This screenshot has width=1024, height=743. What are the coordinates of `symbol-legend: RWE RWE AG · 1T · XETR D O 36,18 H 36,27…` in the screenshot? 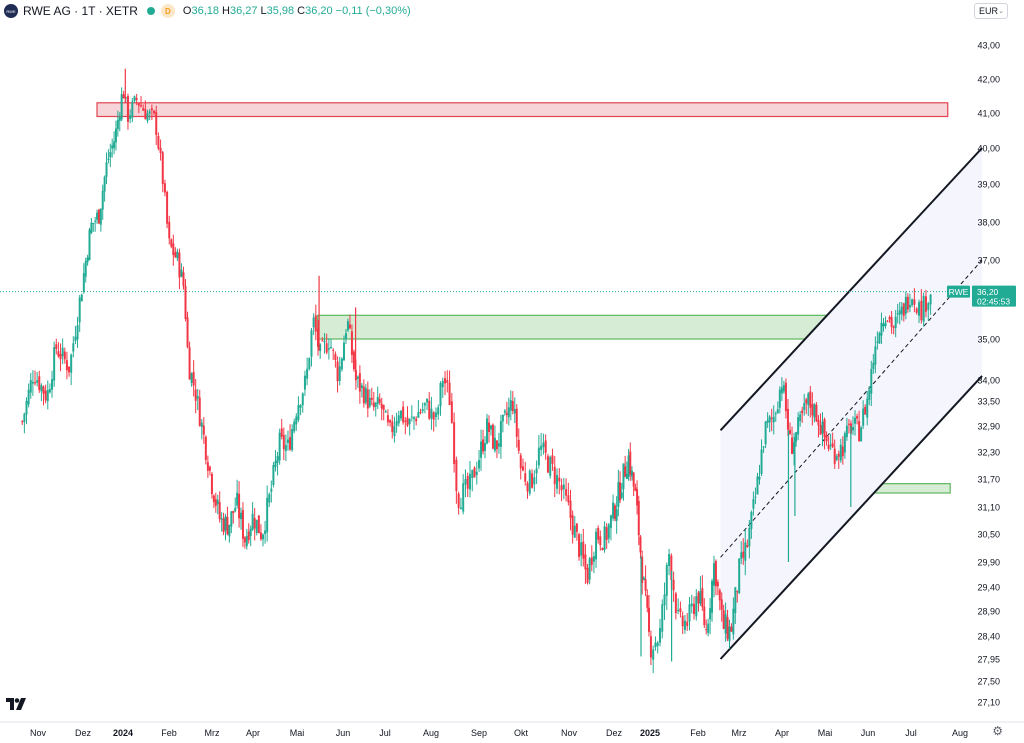 It's located at (209, 11).